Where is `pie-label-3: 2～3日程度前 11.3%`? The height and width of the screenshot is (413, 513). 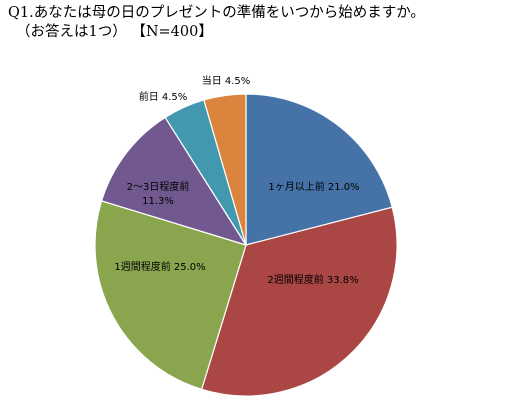
pie-label-3: 2～3日程度前 11.3% is located at coordinates (158, 193).